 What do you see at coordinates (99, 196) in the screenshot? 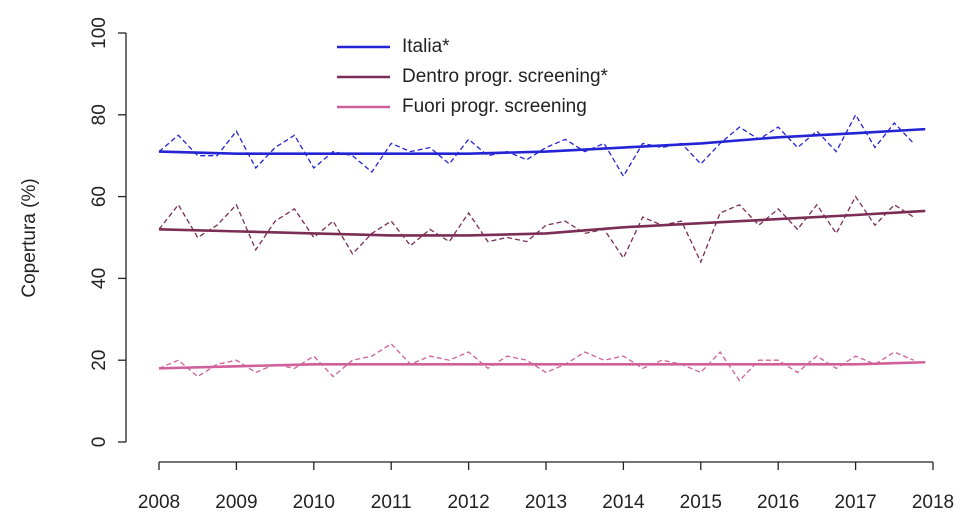
I see `y-tick-label: 60` at bounding box center [99, 196].